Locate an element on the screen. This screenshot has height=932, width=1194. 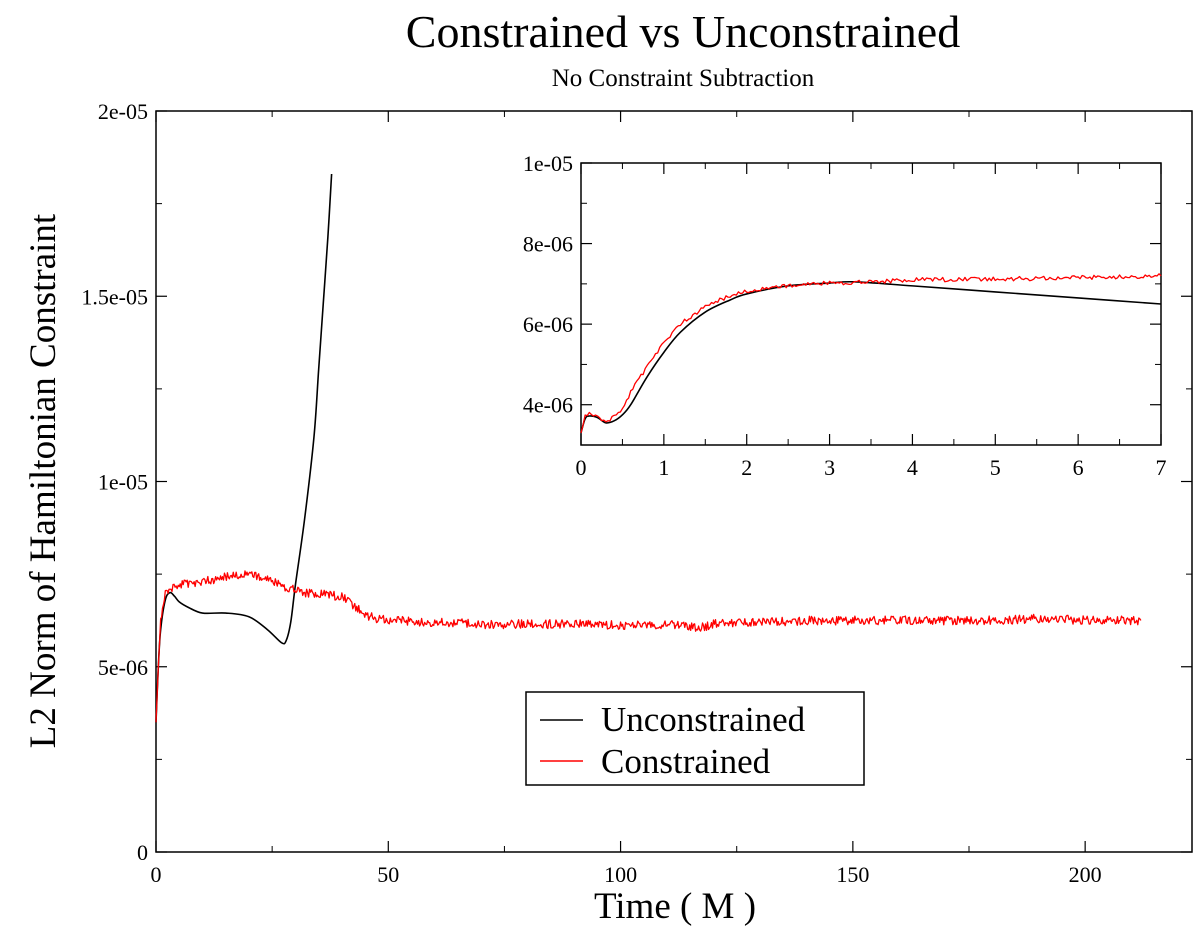
inset-xtick-label: 3 is located at coordinates (829, 467).